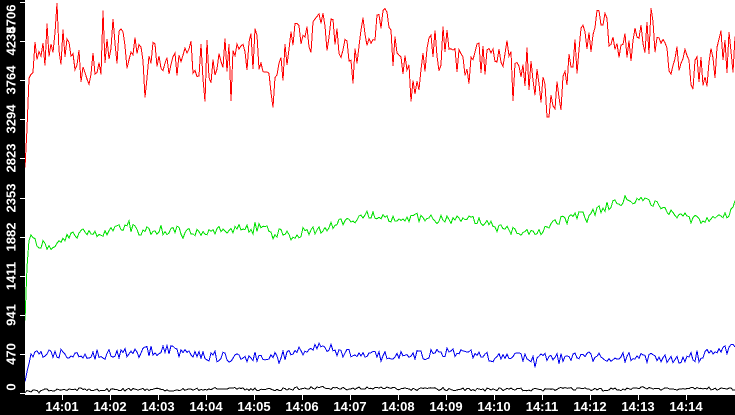 The image size is (735, 415). What do you see at coordinates (302, 406) in the screenshot?
I see `x-tick-label: 14:06` at bounding box center [302, 406].